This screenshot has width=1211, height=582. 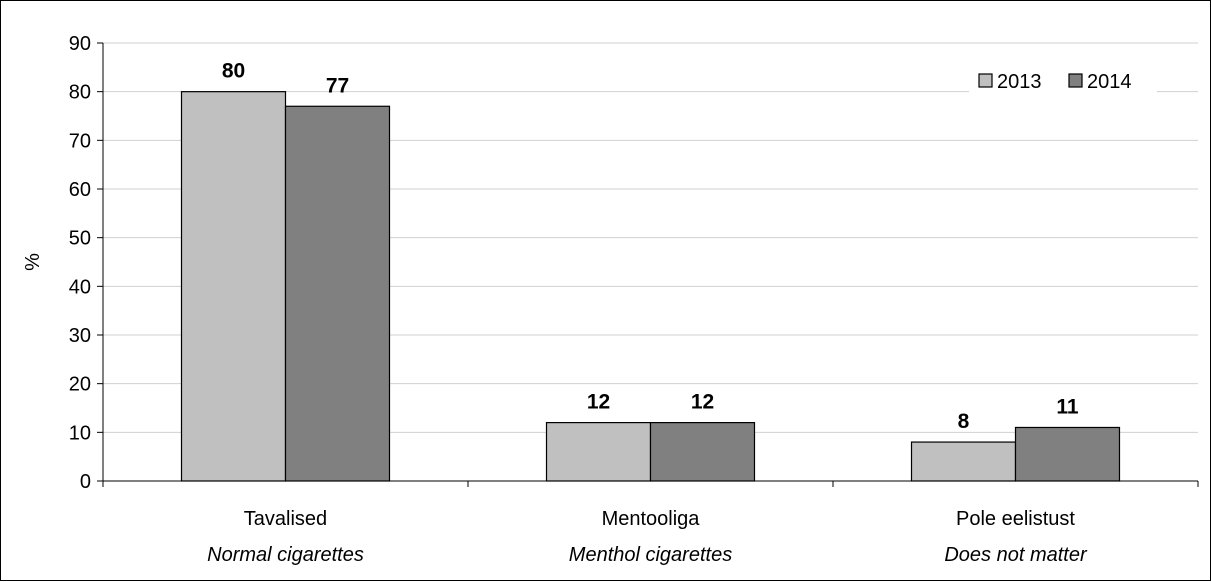 What do you see at coordinates (1019, 82) in the screenshot?
I see `legend-label: 2013` at bounding box center [1019, 82].